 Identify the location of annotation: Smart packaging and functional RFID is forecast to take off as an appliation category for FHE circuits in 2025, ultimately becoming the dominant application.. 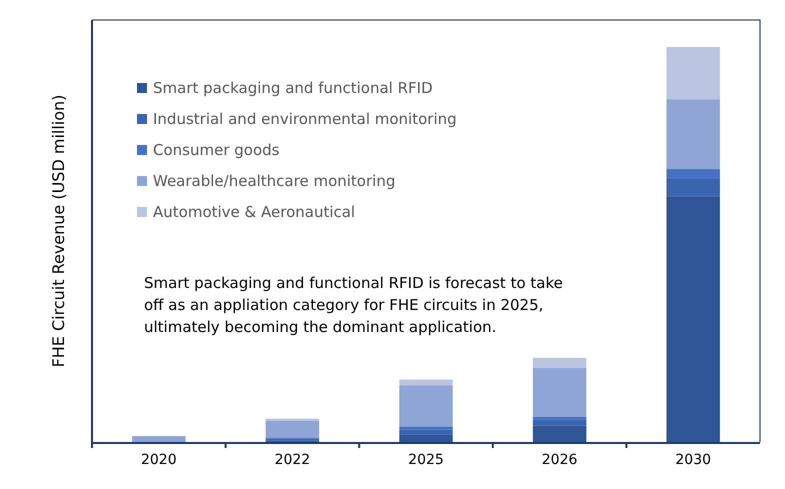
(353, 305).